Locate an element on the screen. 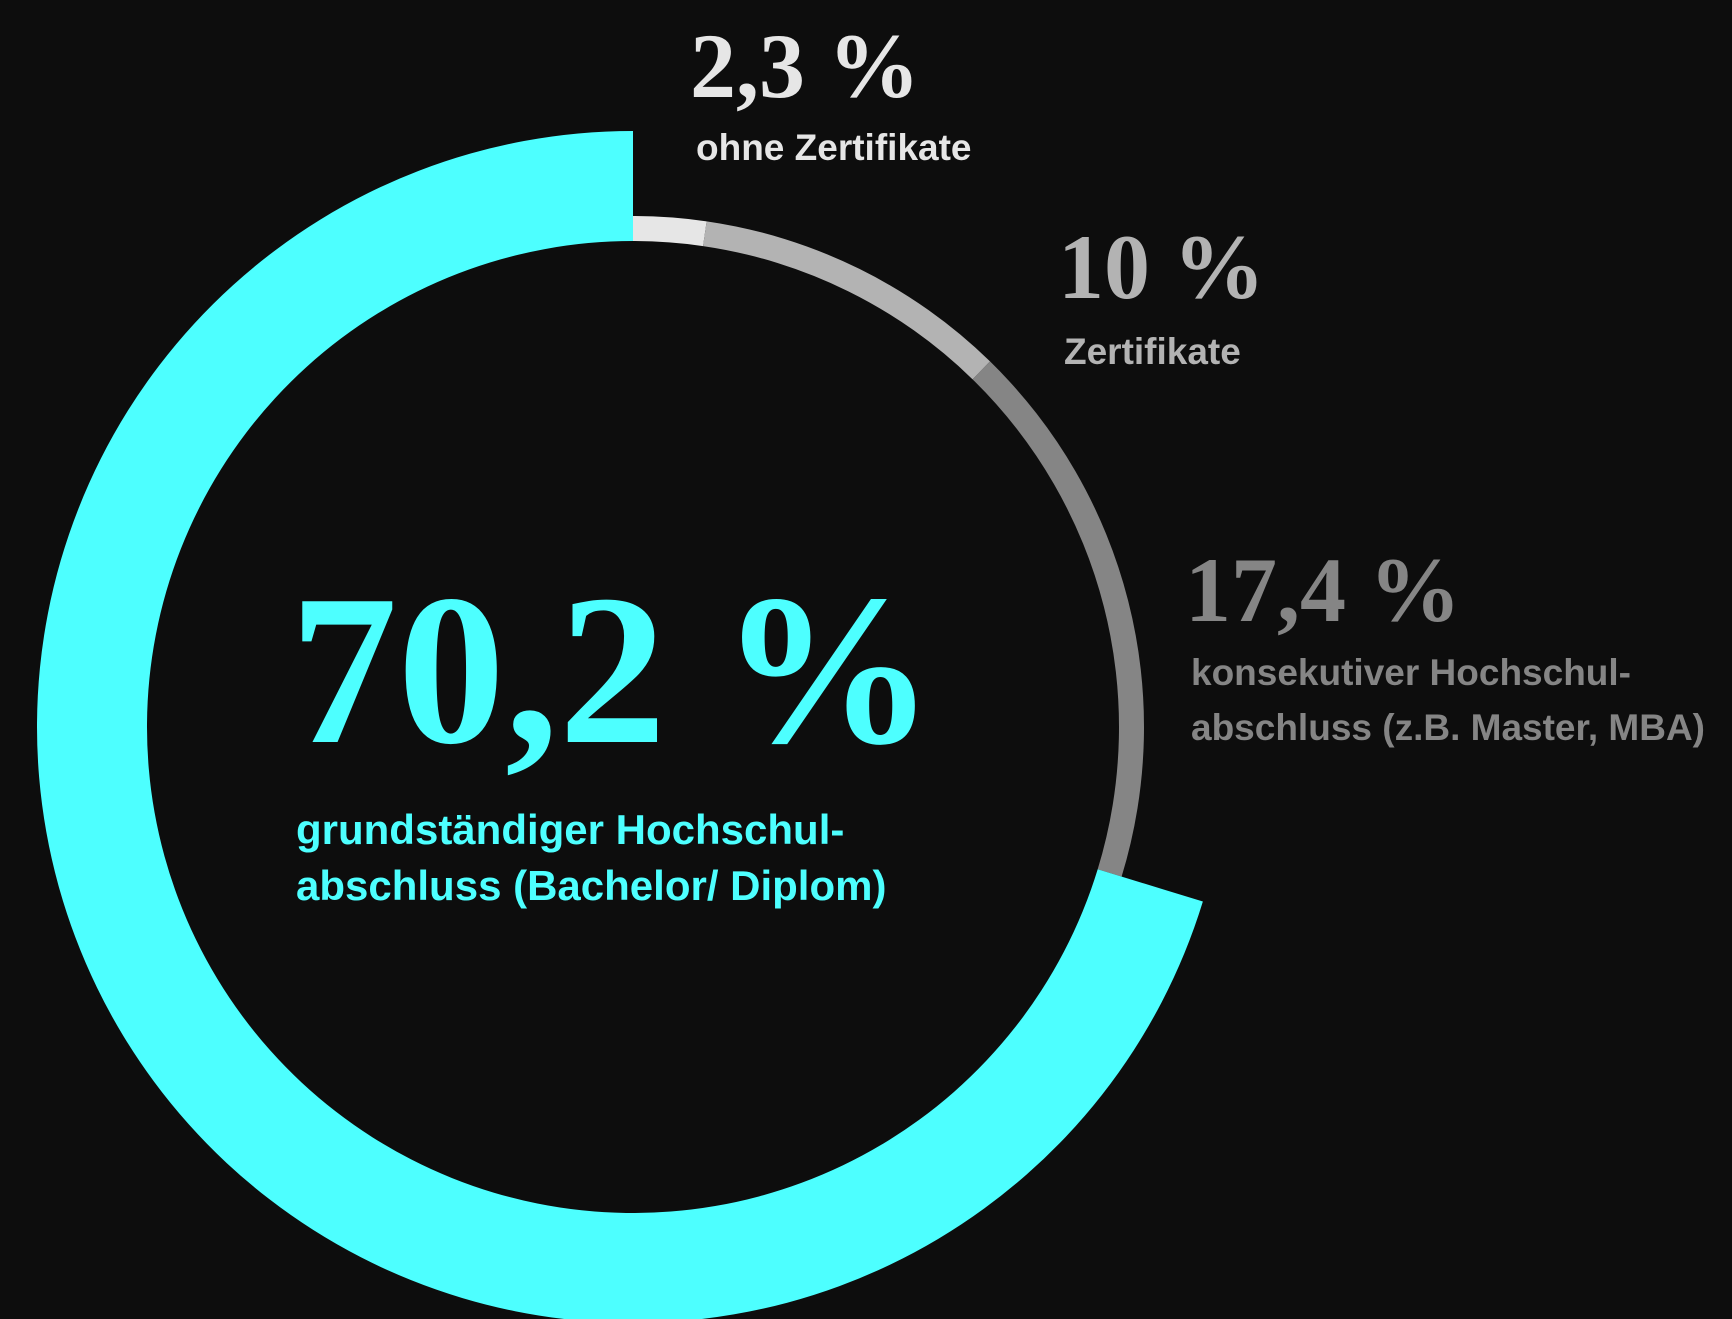 The width and height of the screenshot is (1732, 1319). category-line: grundständiger Hochschul- is located at coordinates (570, 829).